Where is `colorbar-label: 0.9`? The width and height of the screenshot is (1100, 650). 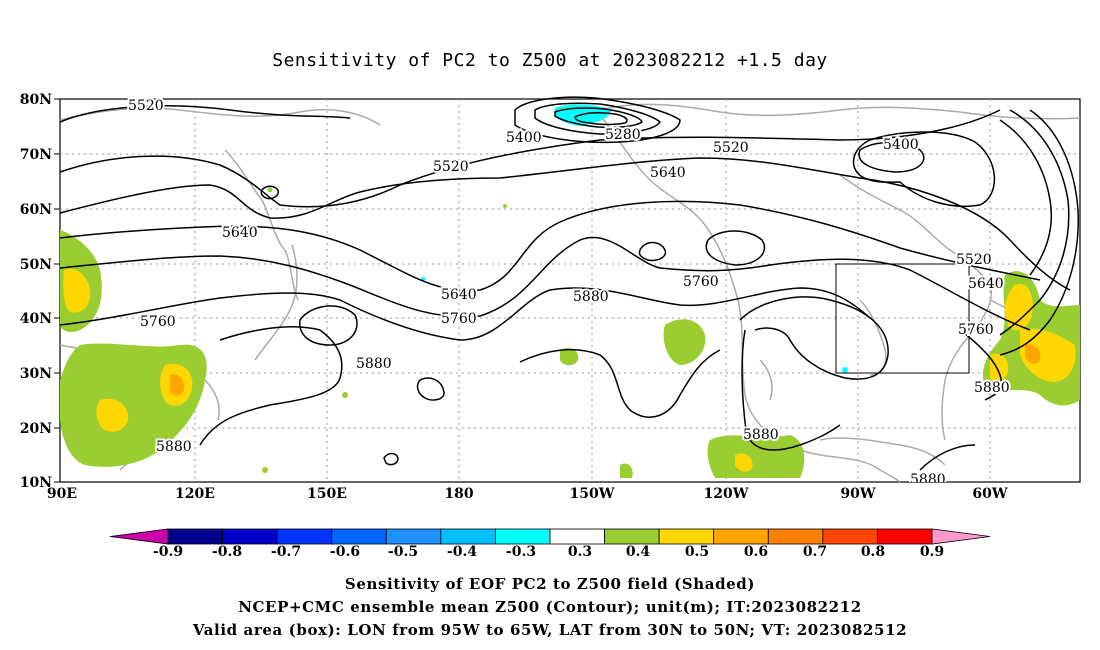 colorbar-label: 0.9 is located at coordinates (932, 552).